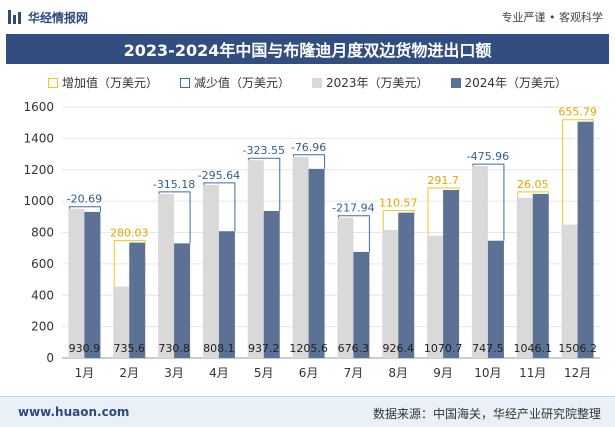 The image size is (615, 427). What do you see at coordinates (577, 112) in the screenshot?
I see `change-label: 655.79` at bounding box center [577, 112].